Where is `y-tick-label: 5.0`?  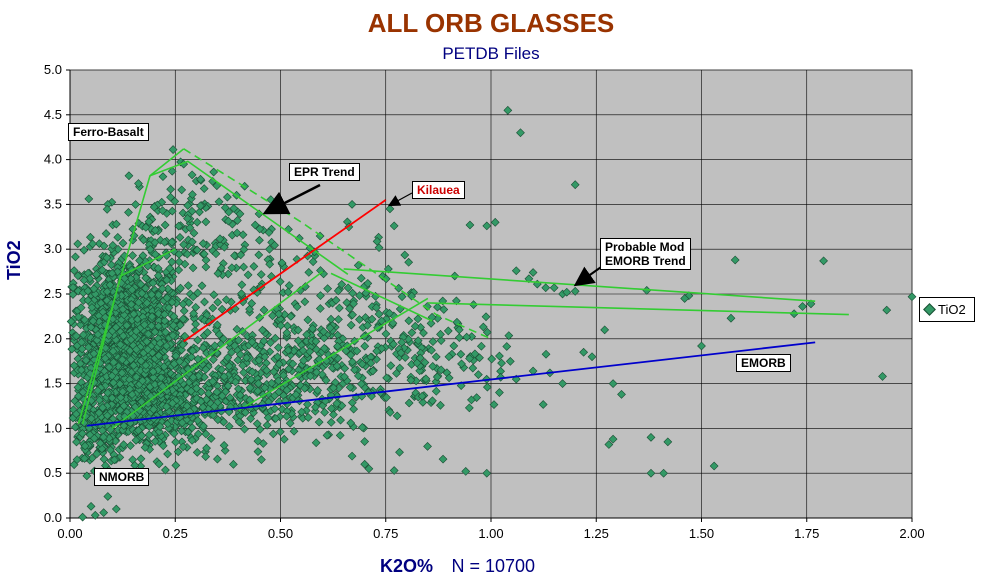 y-tick-label: 5.0 is located at coordinates (53, 69).